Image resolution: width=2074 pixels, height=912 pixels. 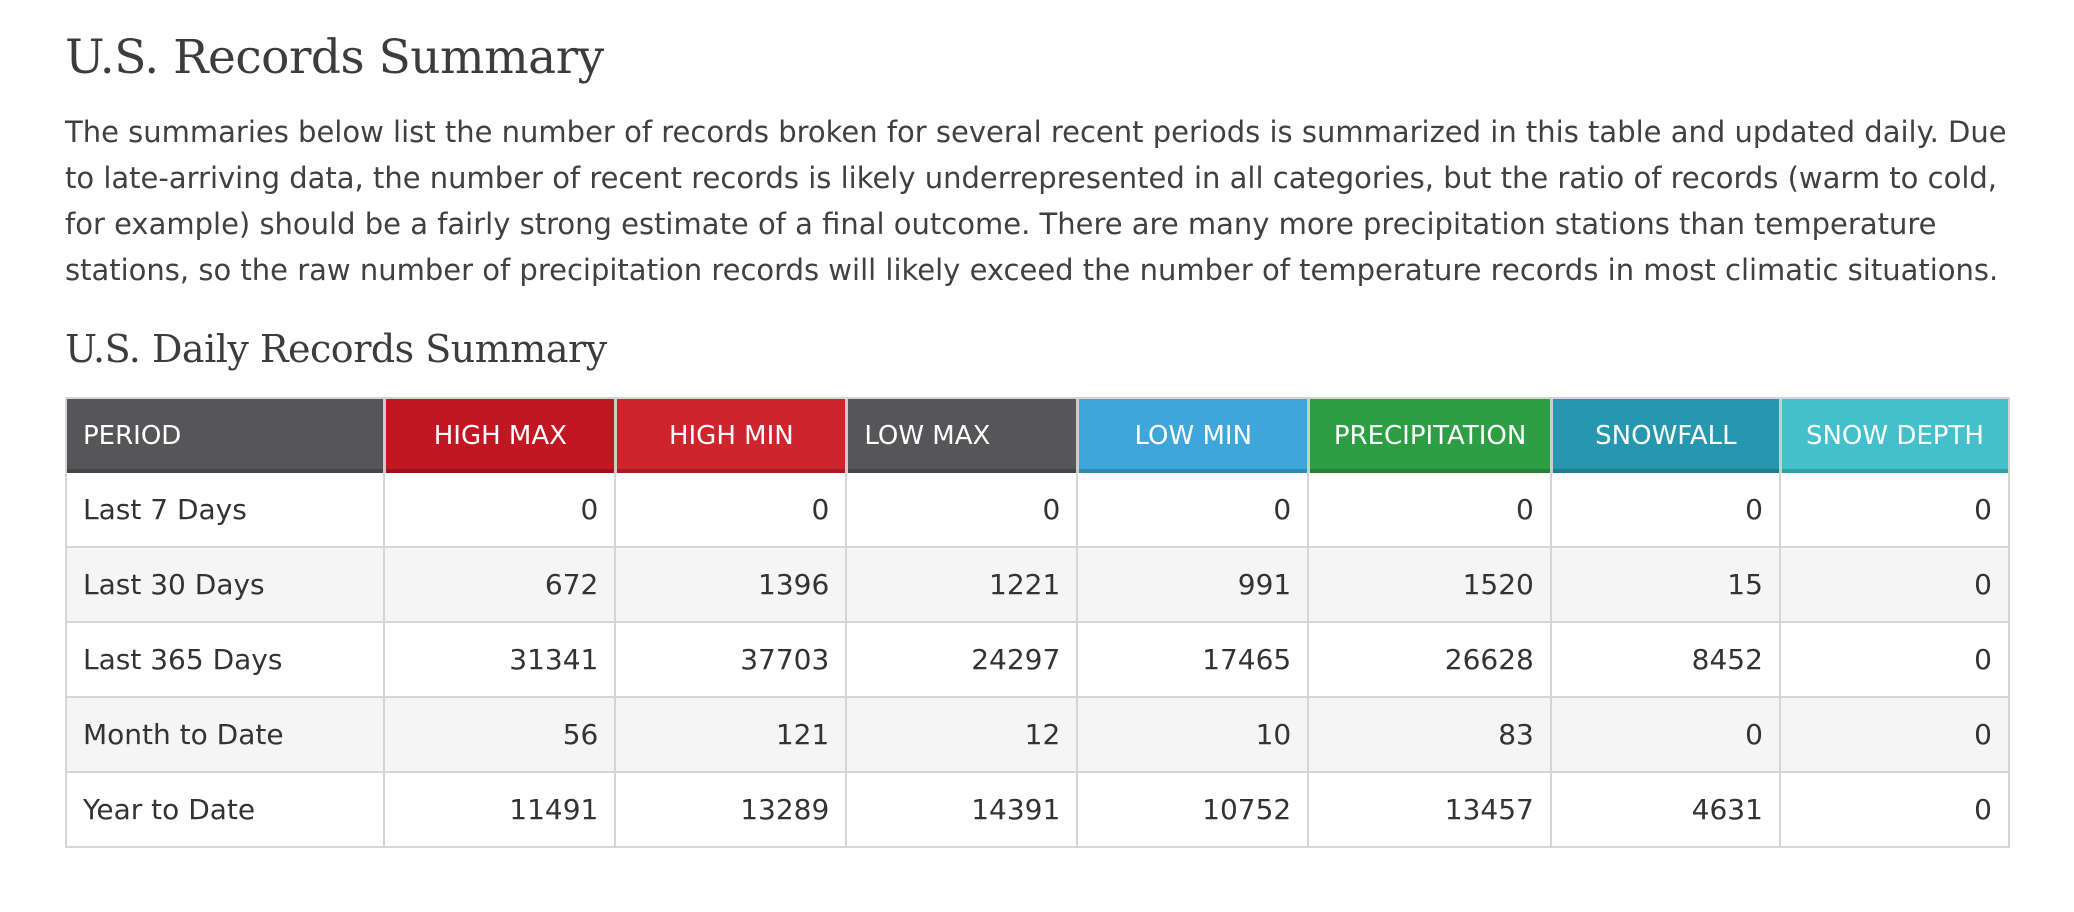 I want to click on value-cell: 83, so click(x=1428, y=735).